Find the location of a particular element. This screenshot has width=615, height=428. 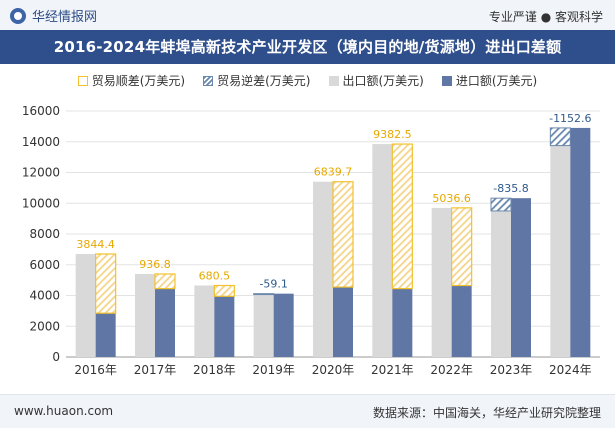

huajing-logo-icon is located at coordinates (18, 15).